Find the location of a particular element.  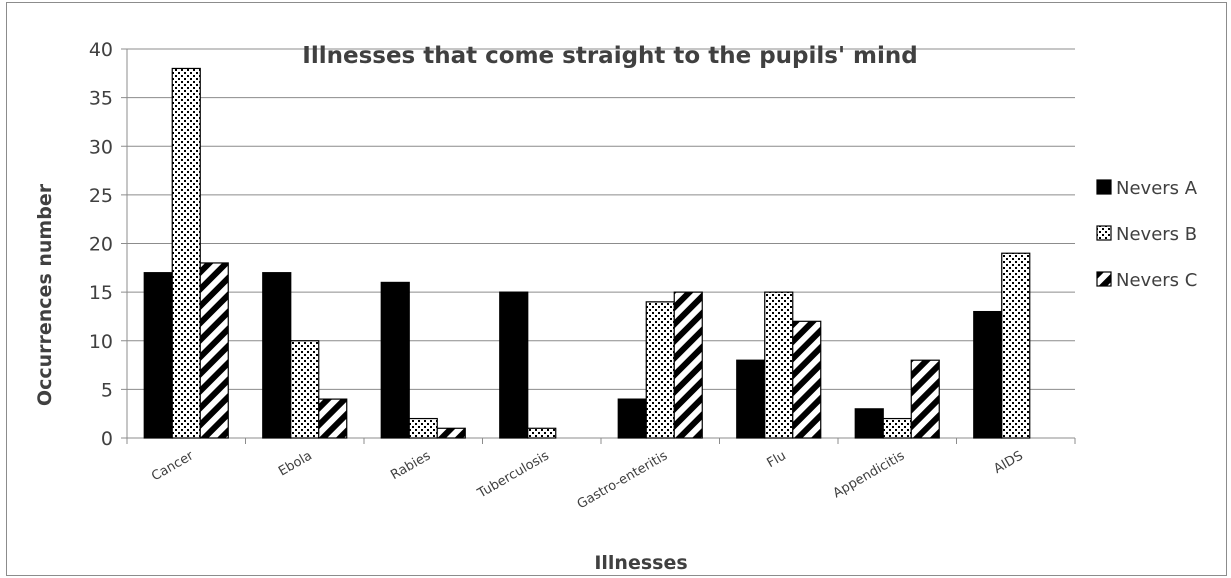

bar-nevers-a-tuberculosis is located at coordinates (514, 365).